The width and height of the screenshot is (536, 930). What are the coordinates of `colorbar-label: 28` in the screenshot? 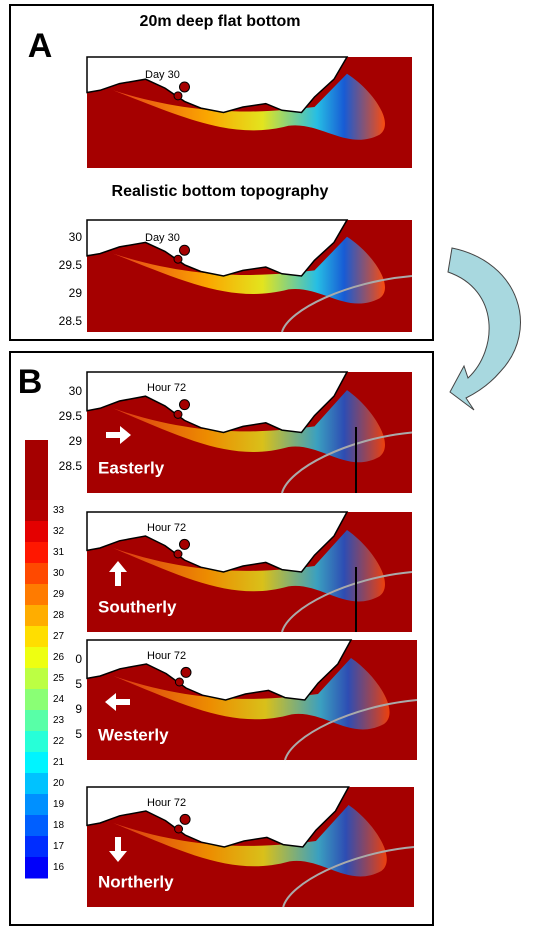 It's located at (59, 615).